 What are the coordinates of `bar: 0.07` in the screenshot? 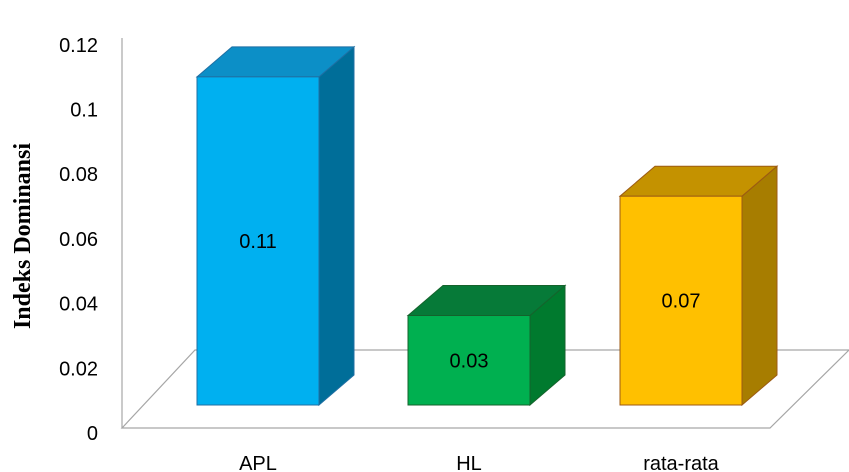 It's located at (698, 286).